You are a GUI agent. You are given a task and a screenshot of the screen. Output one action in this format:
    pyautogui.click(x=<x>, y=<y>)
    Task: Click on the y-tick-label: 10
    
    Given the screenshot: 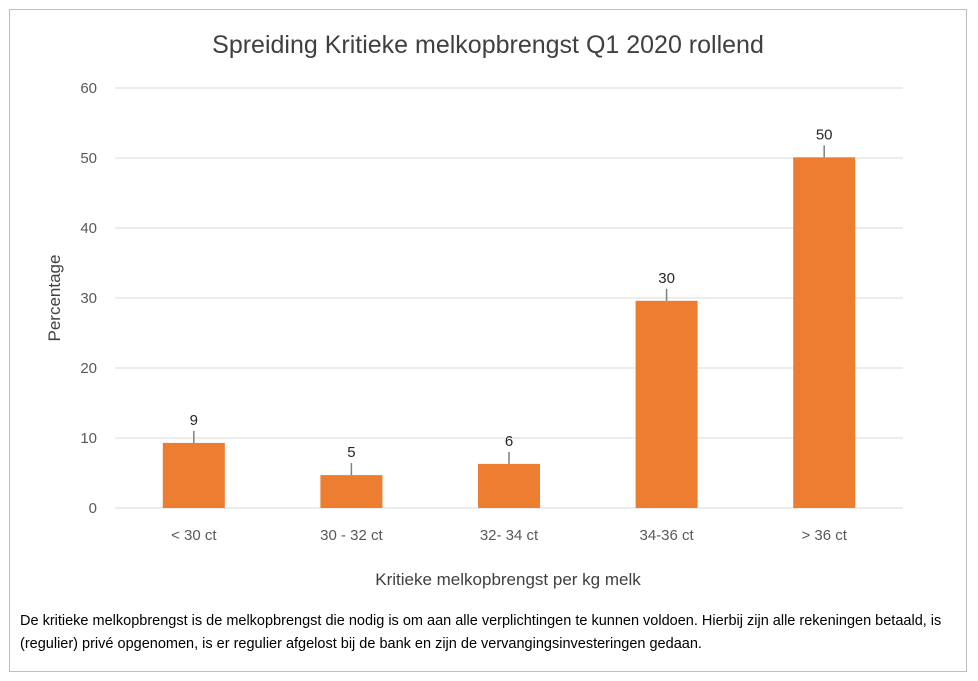 What is the action you would take?
    pyautogui.click(x=88, y=438)
    